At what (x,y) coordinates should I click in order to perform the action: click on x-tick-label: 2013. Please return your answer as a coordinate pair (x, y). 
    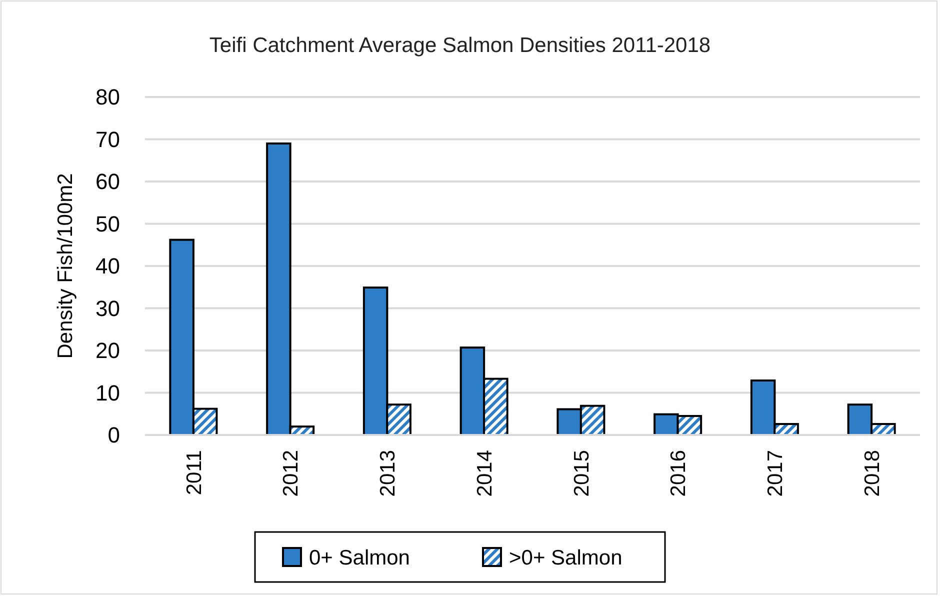
    Looking at the image, I should click on (388, 473).